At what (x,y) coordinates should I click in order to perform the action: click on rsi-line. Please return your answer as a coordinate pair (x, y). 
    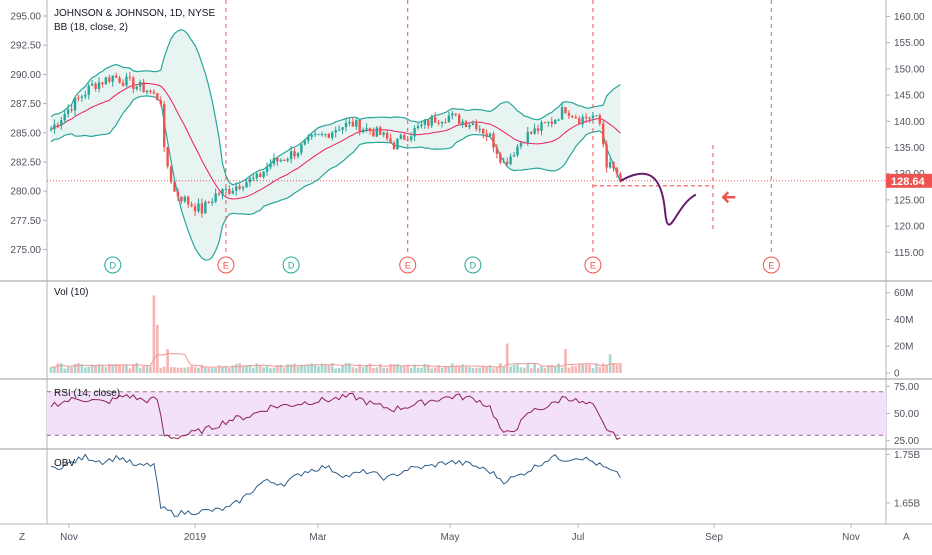
    Looking at the image, I should click on (335, 416).